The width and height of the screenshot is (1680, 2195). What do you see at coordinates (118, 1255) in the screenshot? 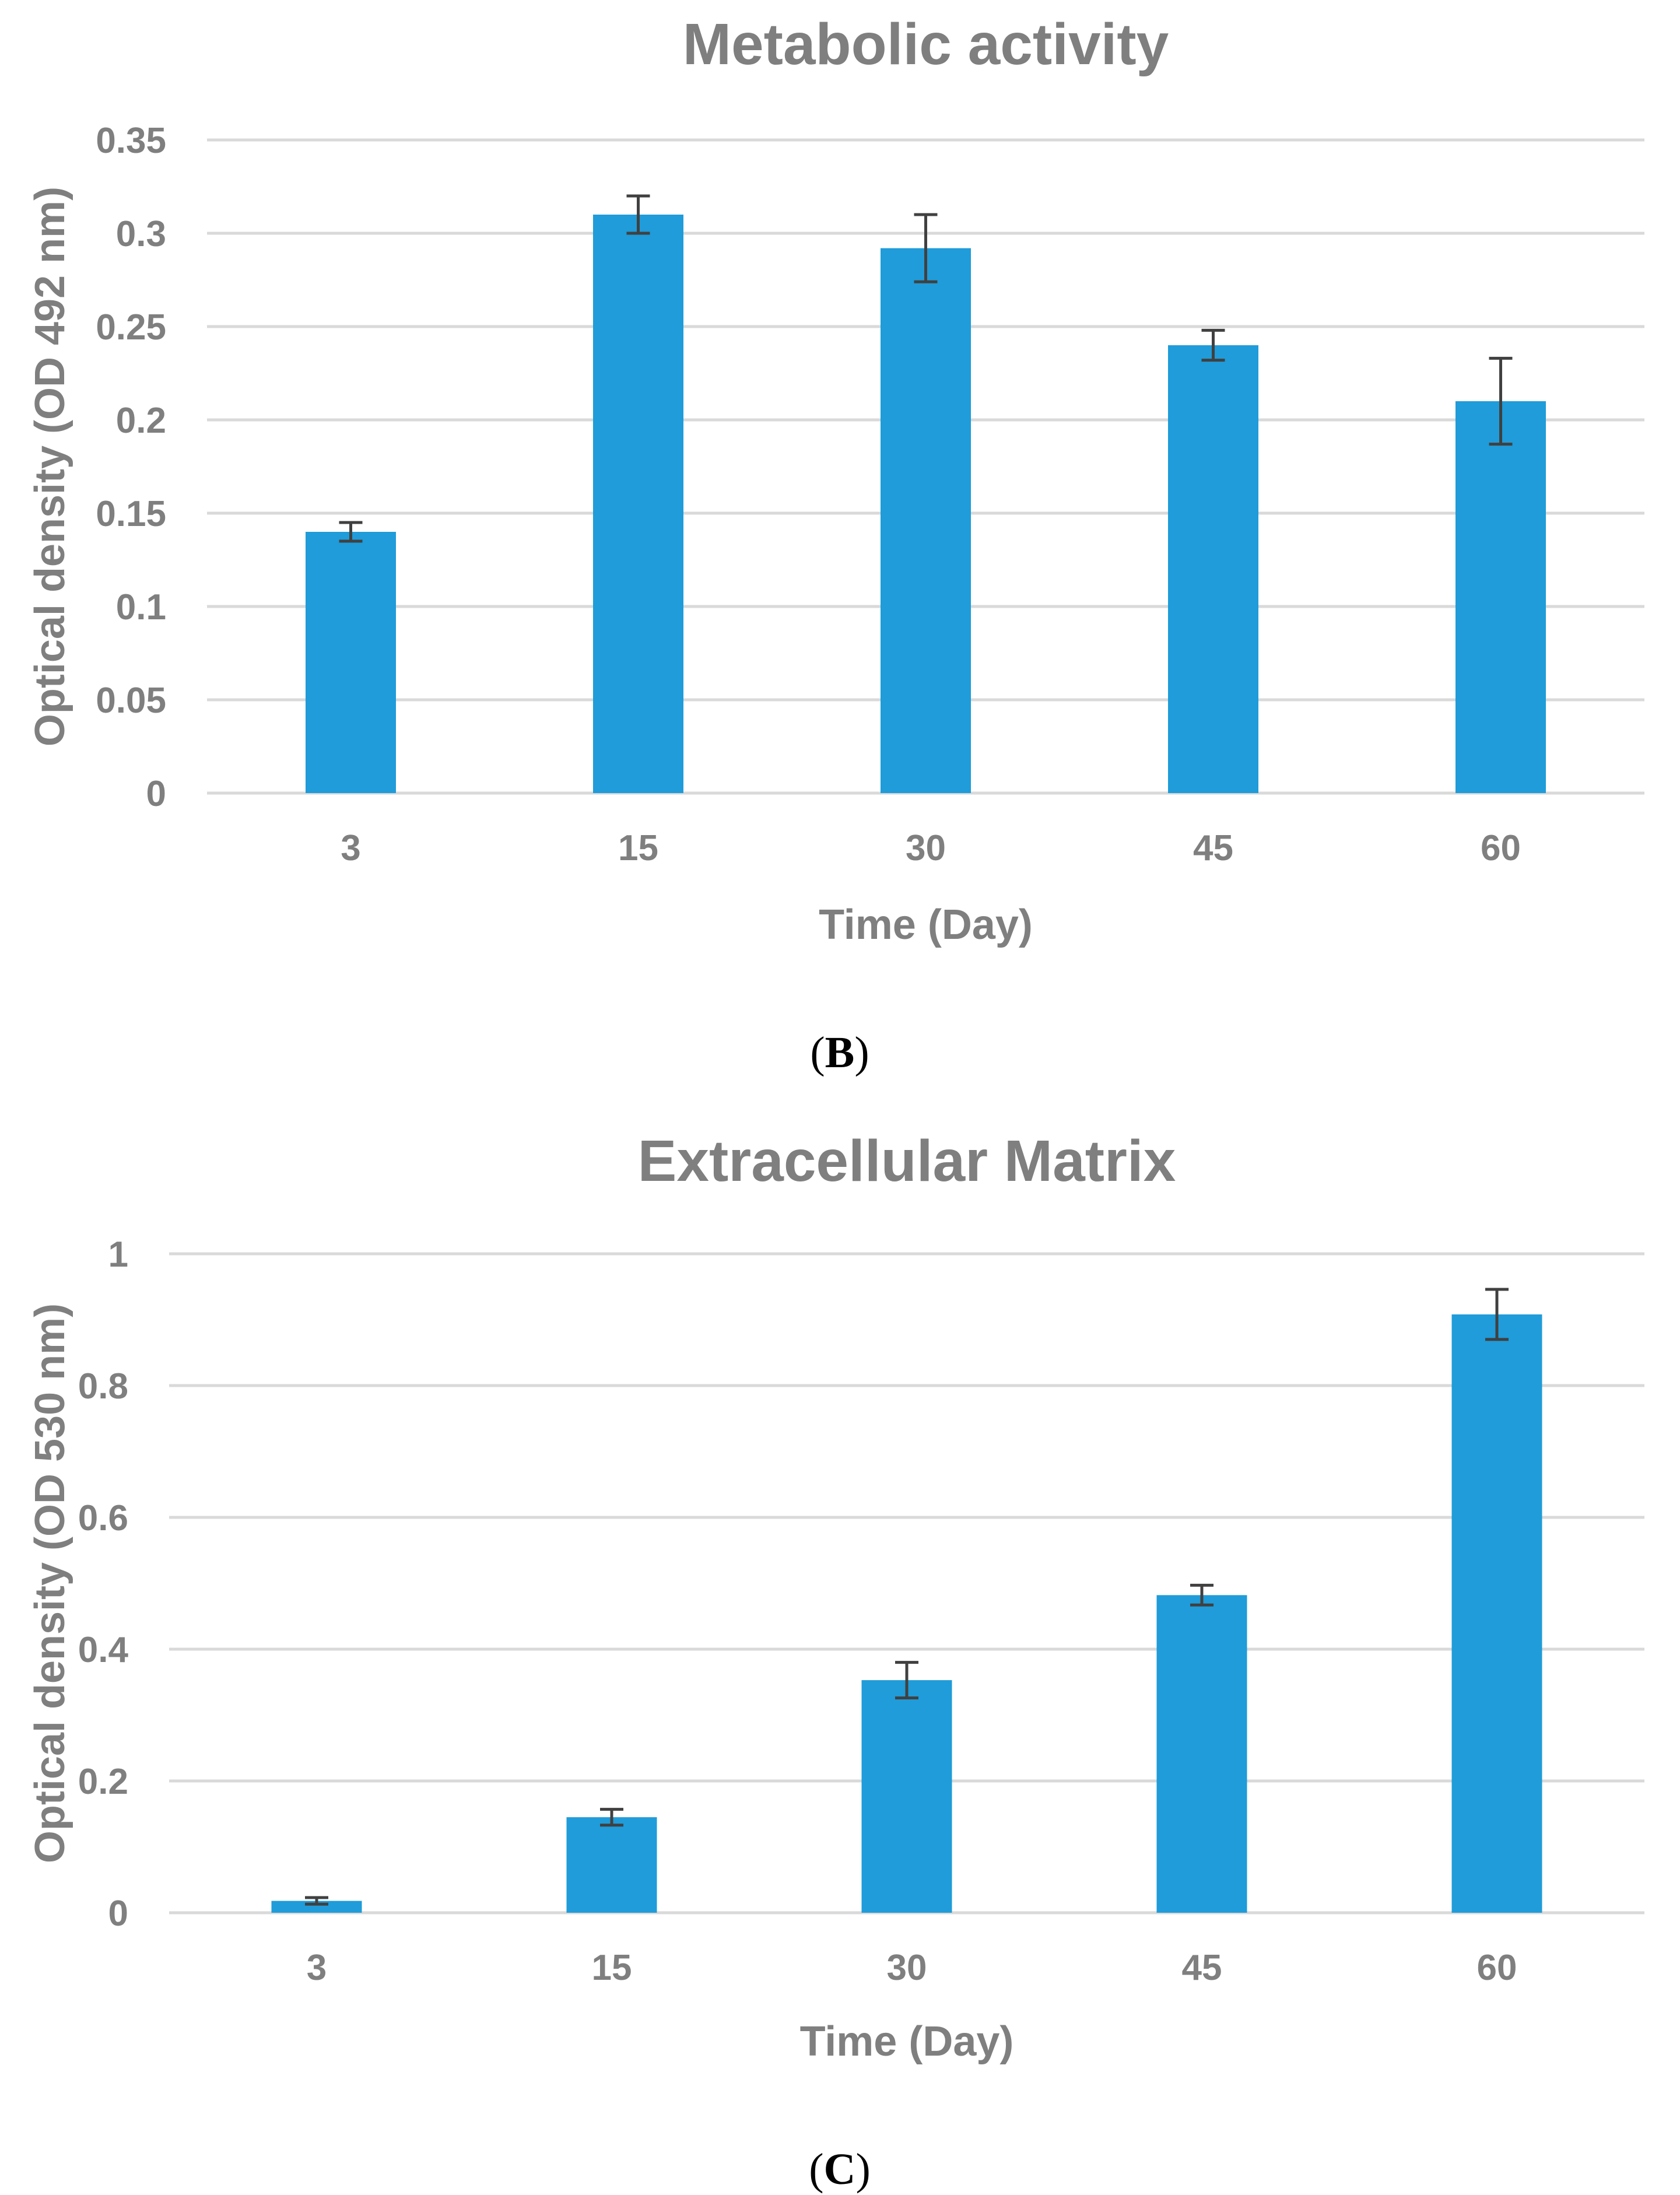
I see `y-tick-label: 1` at bounding box center [118, 1255].